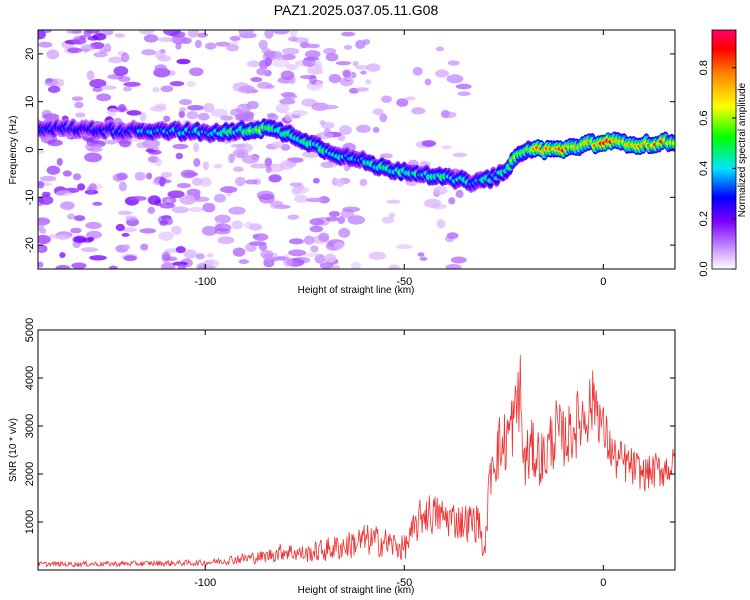  Describe the element at coordinates (30, 522) in the screenshot. I see `snr-ytick-label: 1000` at that location.